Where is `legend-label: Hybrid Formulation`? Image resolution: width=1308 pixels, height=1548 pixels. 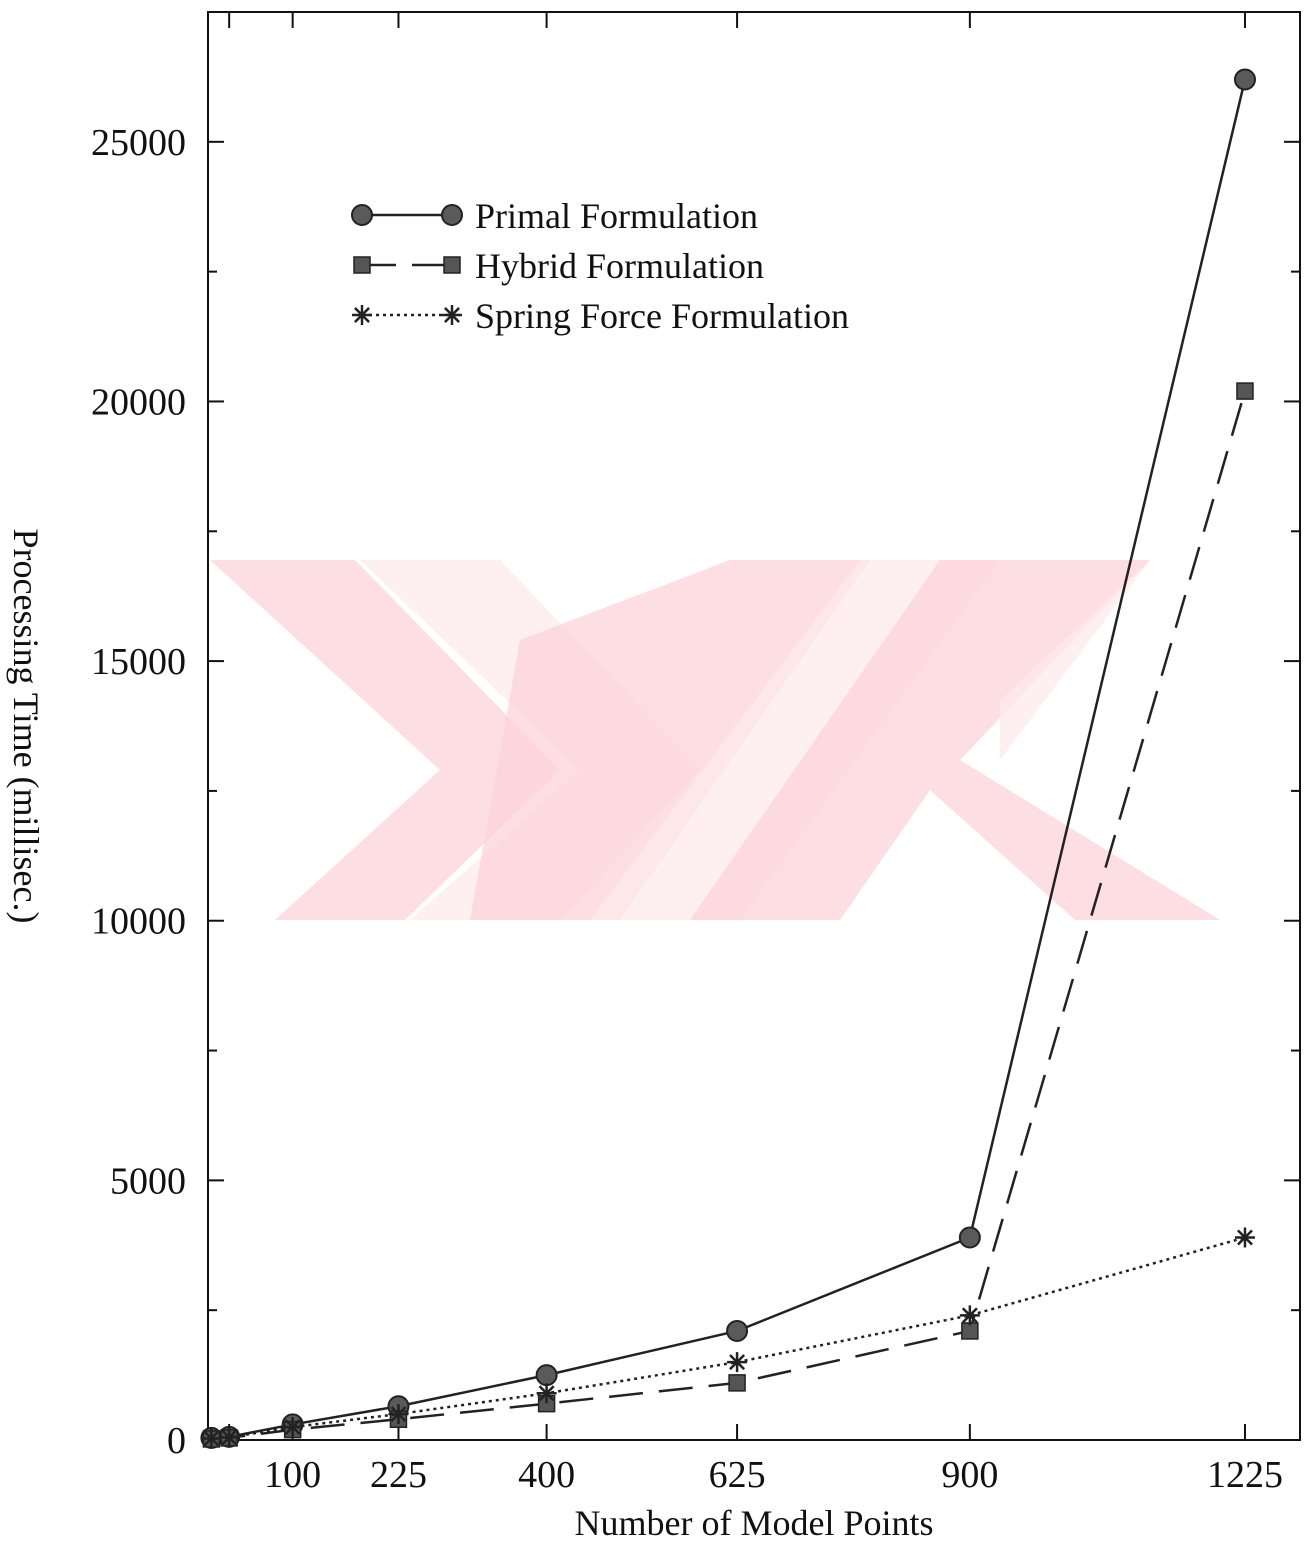 legend-label: Hybrid Formulation is located at coordinates (619, 266).